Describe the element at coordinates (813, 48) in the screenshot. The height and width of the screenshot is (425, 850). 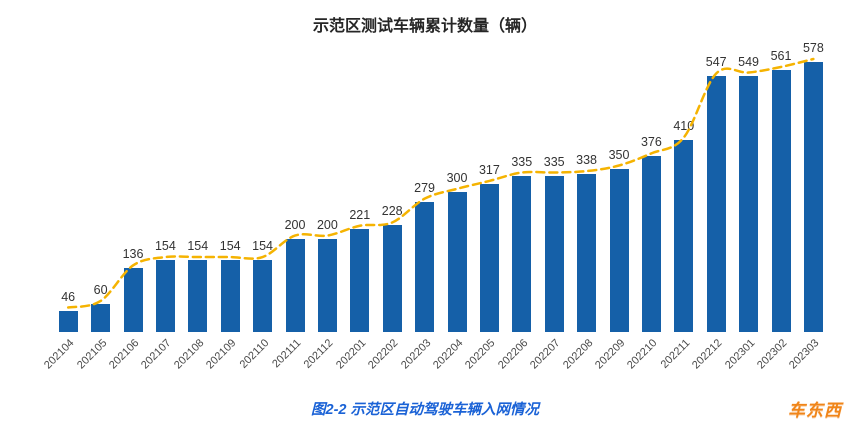
I see `bar-value-label: 578` at that location.